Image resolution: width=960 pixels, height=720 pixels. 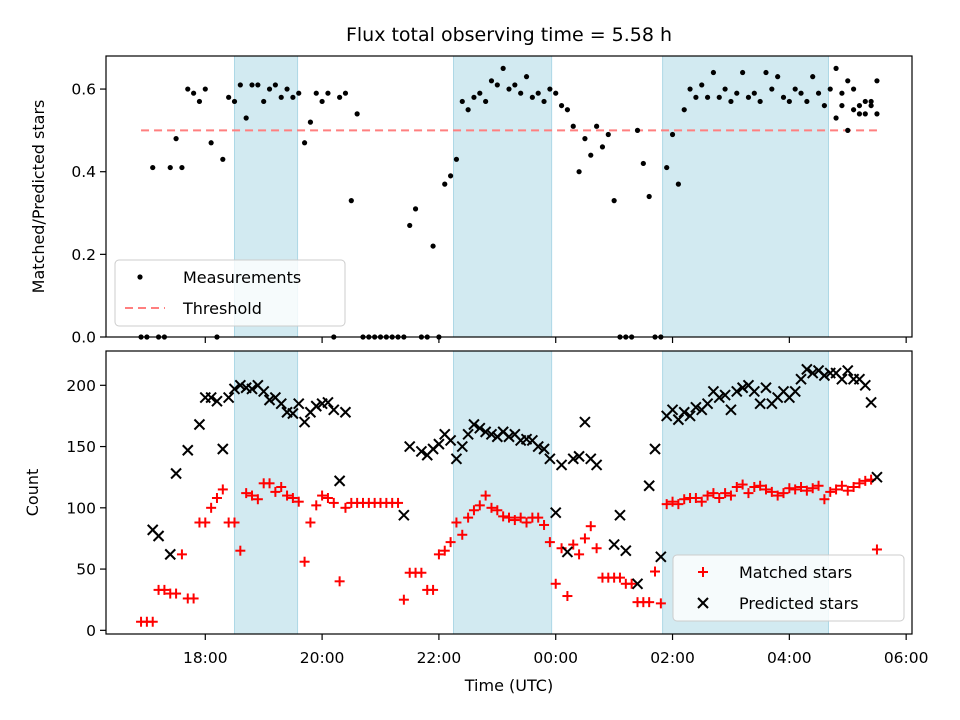 What do you see at coordinates (508, 685) in the screenshot?
I see `x-axis-label: Time (UTC)` at bounding box center [508, 685].